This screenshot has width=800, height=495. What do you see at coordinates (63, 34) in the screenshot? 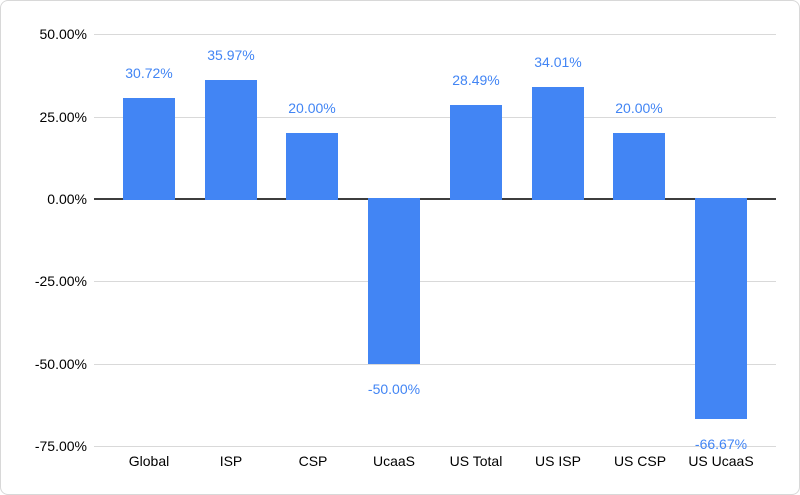
I see `y-axis-tick-label: 50.00%` at bounding box center [63, 34].